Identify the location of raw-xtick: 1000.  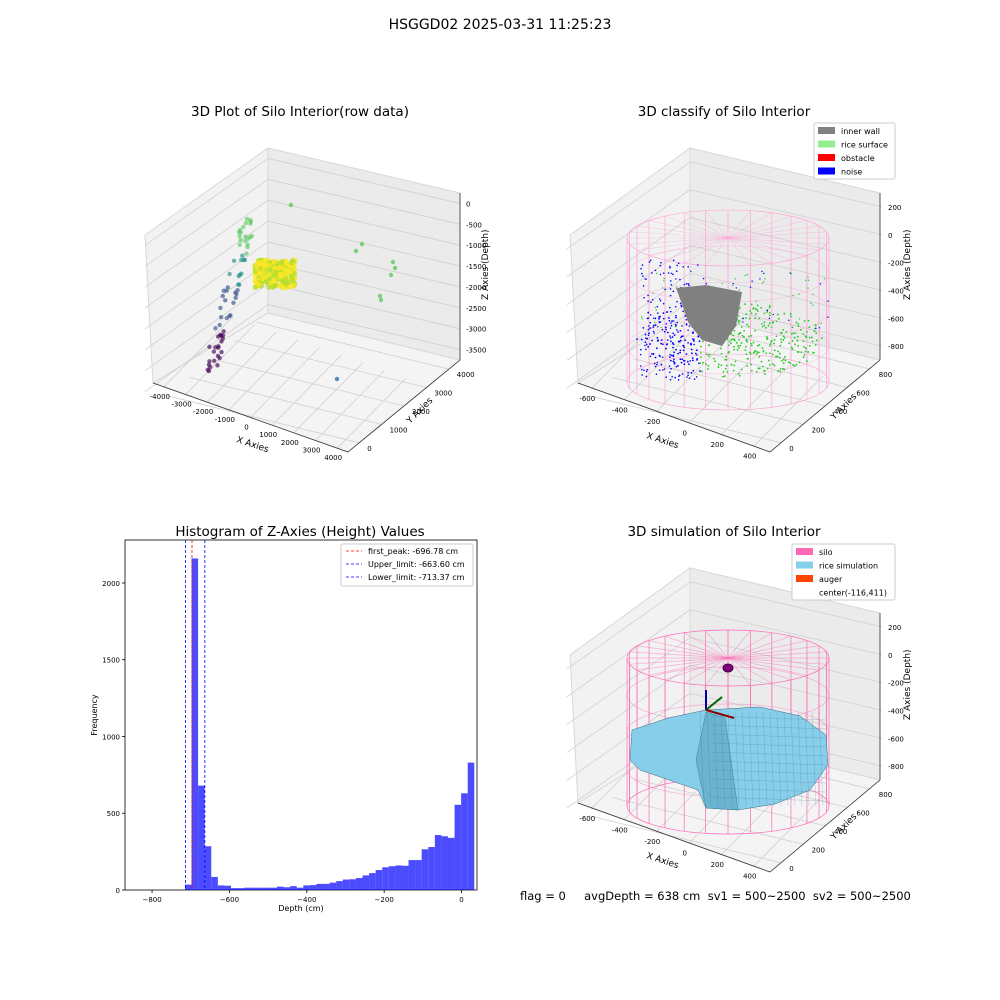
(268, 435).